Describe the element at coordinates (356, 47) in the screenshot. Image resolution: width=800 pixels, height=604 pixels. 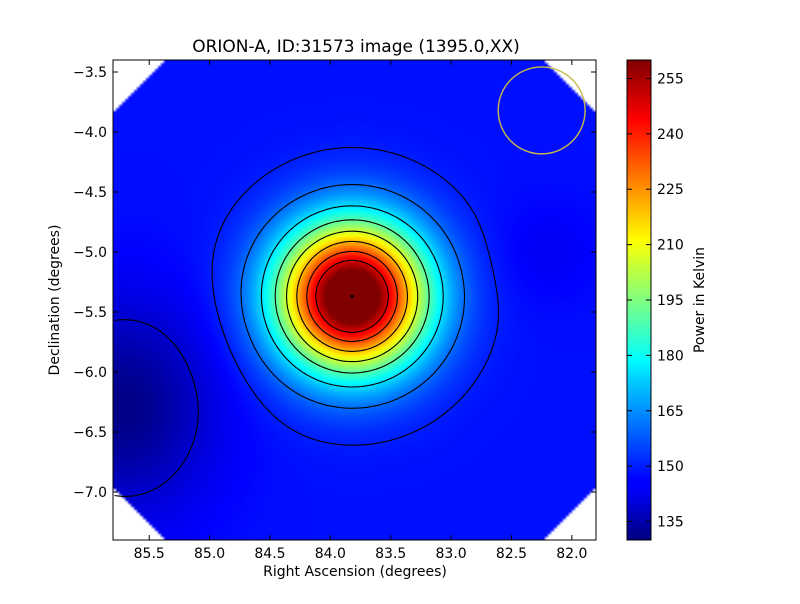
I see `chart-title: ORION-A, ID:31573 image (1395.0,XX)` at that location.